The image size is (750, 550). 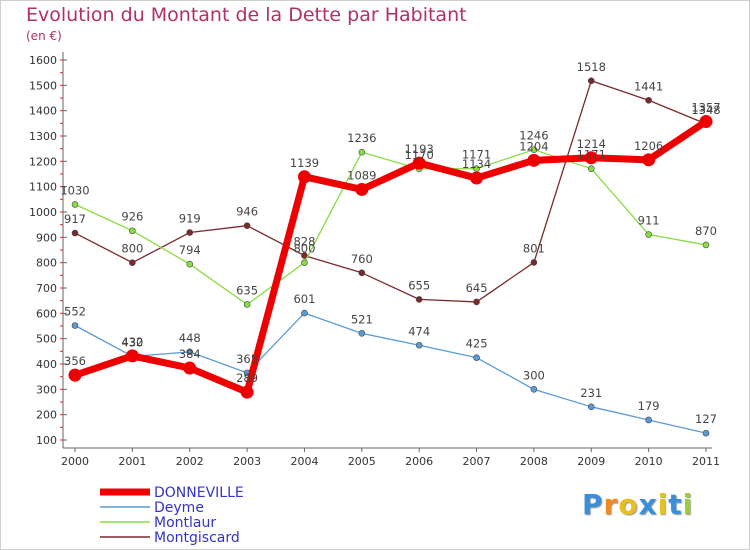 I want to click on data-label: 828, so click(x=304, y=242).